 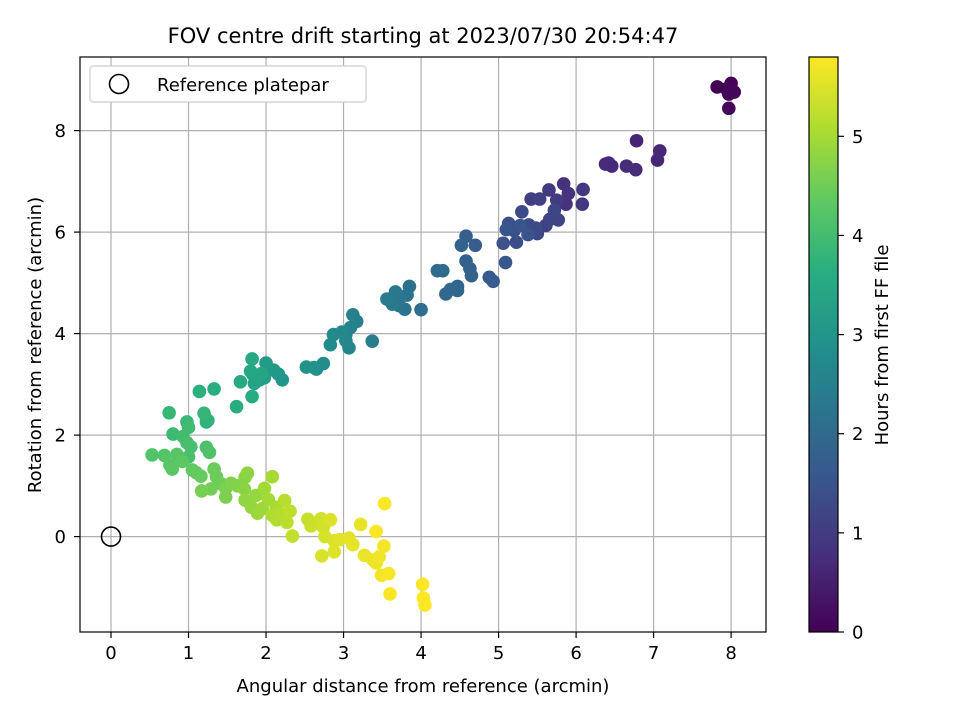 What do you see at coordinates (343, 653) in the screenshot?
I see `x-tick-label: 3` at bounding box center [343, 653].